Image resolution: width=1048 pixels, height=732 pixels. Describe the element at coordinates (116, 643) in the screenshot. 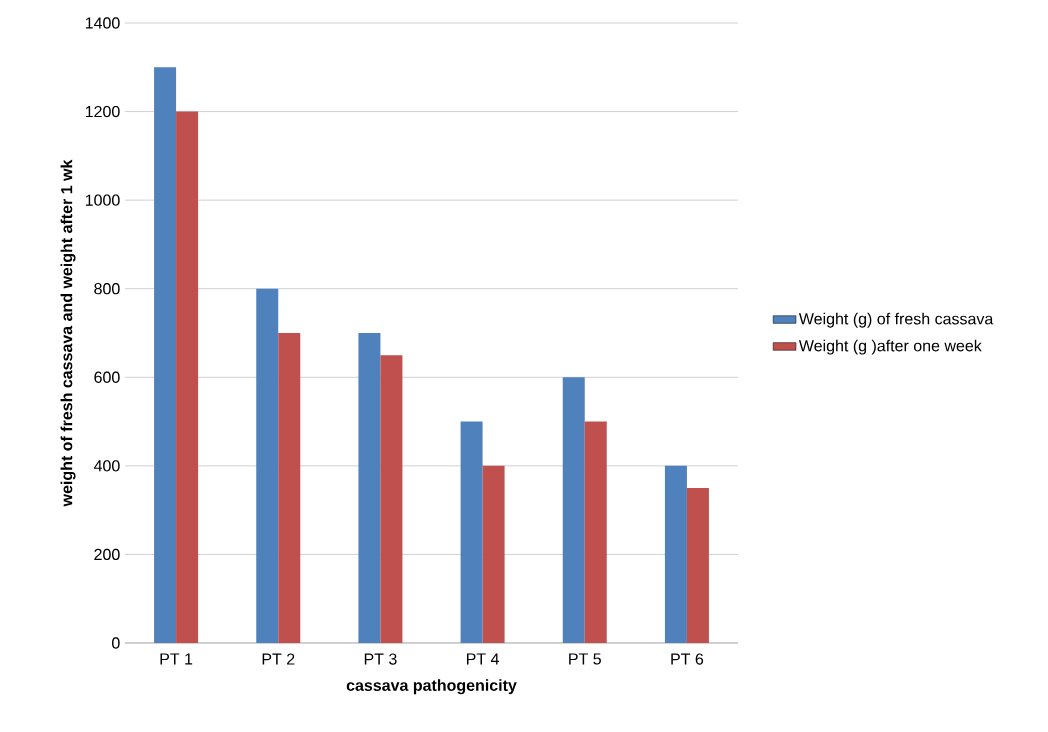

I see `y-tick-label: 0` at that location.